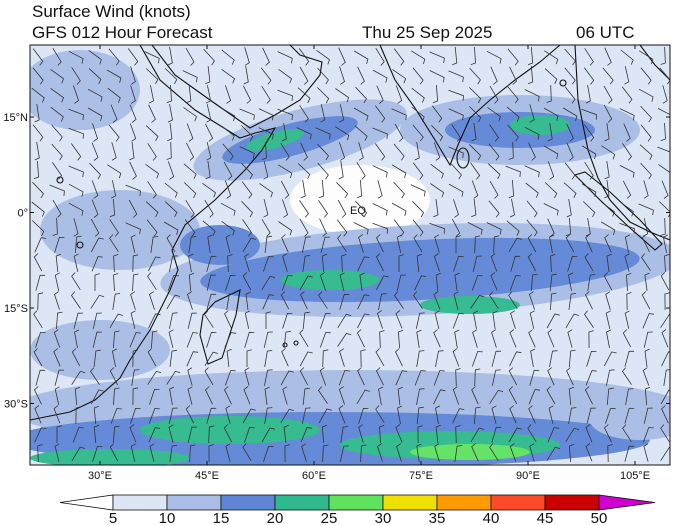  What do you see at coordinates (427, 32) in the screenshot?
I see `date: Thu 25 Sep 2025` at bounding box center [427, 32].